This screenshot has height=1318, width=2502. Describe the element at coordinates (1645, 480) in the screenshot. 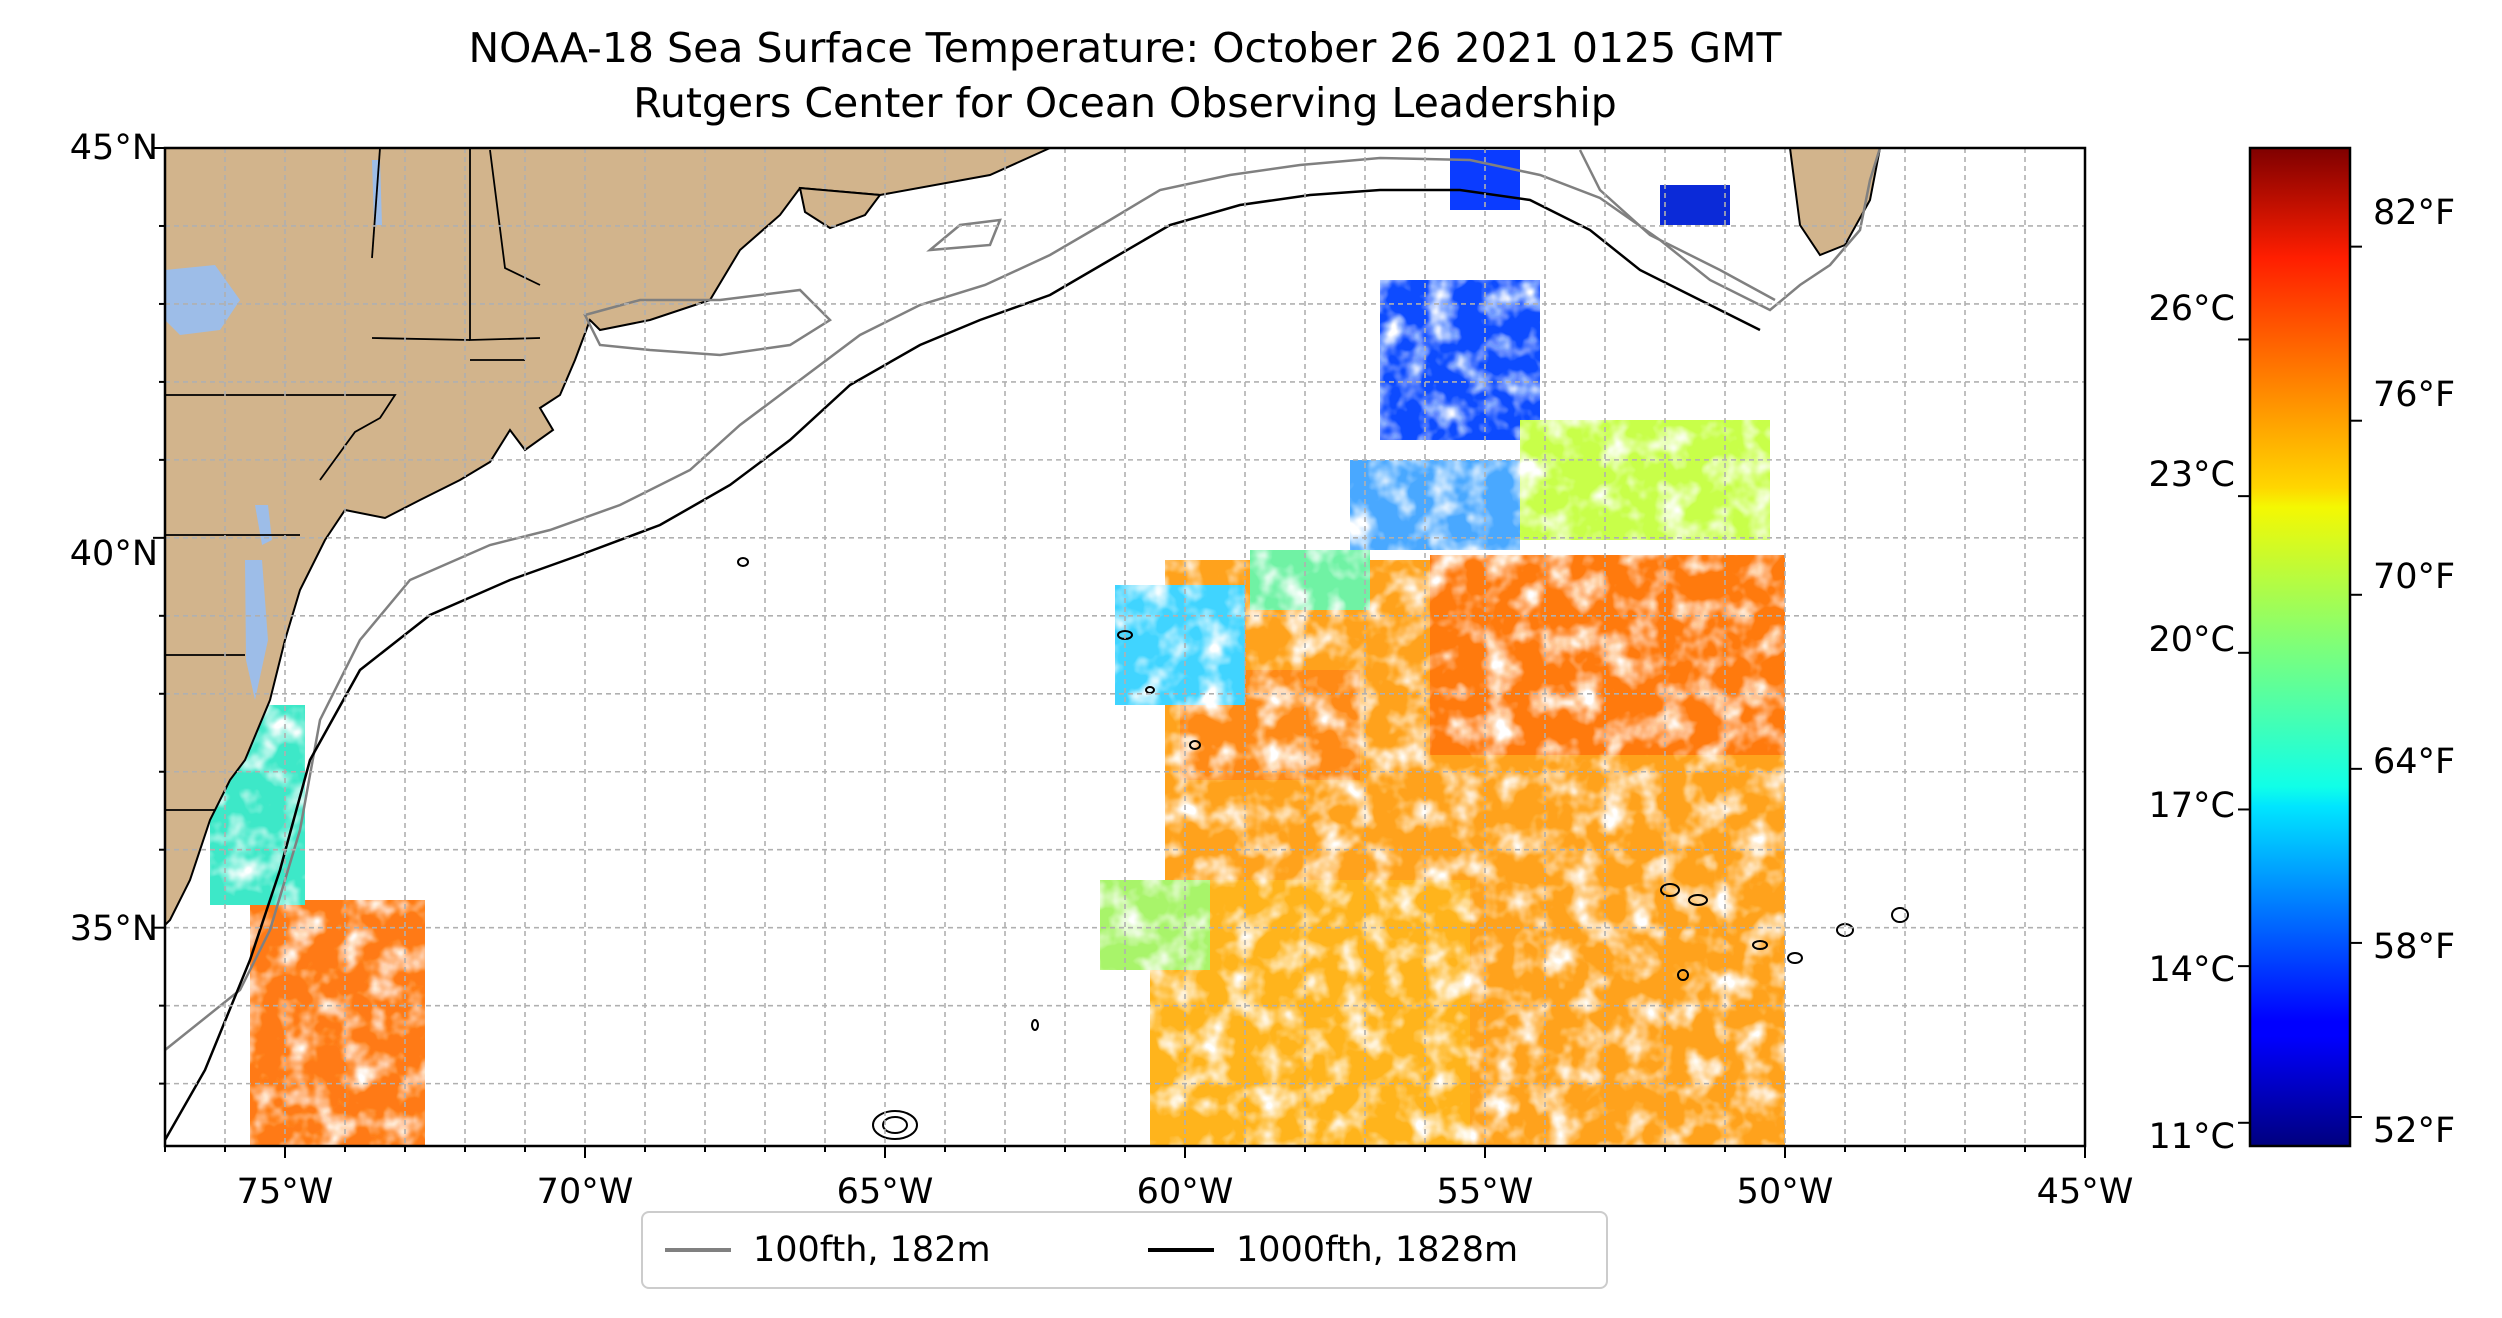

I see `sst-patch-yellow-green` at that location.